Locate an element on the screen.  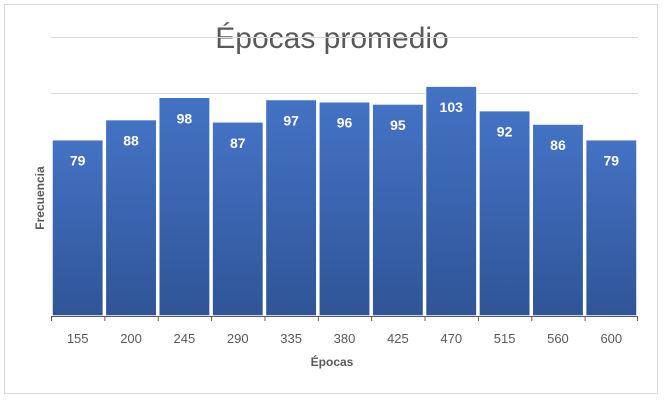
x-tick-label: 155 is located at coordinates (78, 338).